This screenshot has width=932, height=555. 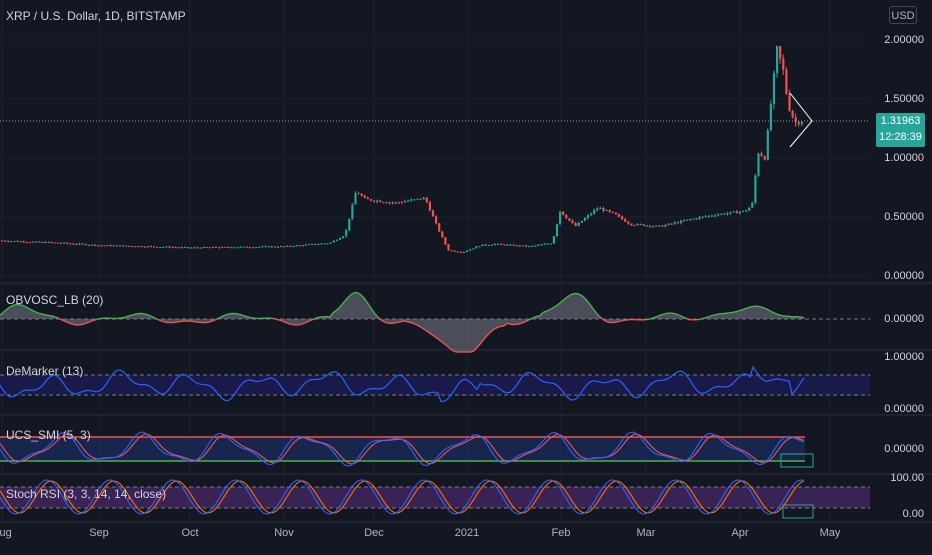 What do you see at coordinates (189, 533) in the screenshot?
I see `time-tick-oct: Oct` at bounding box center [189, 533].